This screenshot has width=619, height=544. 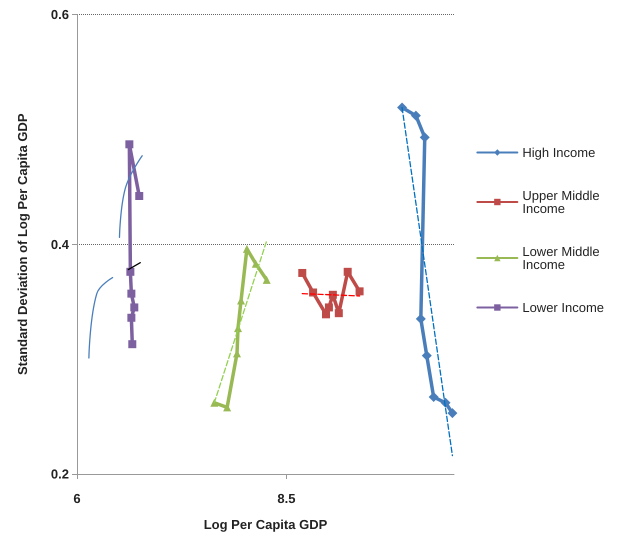 I want to click on x-tick-label: 6, so click(x=77, y=498).